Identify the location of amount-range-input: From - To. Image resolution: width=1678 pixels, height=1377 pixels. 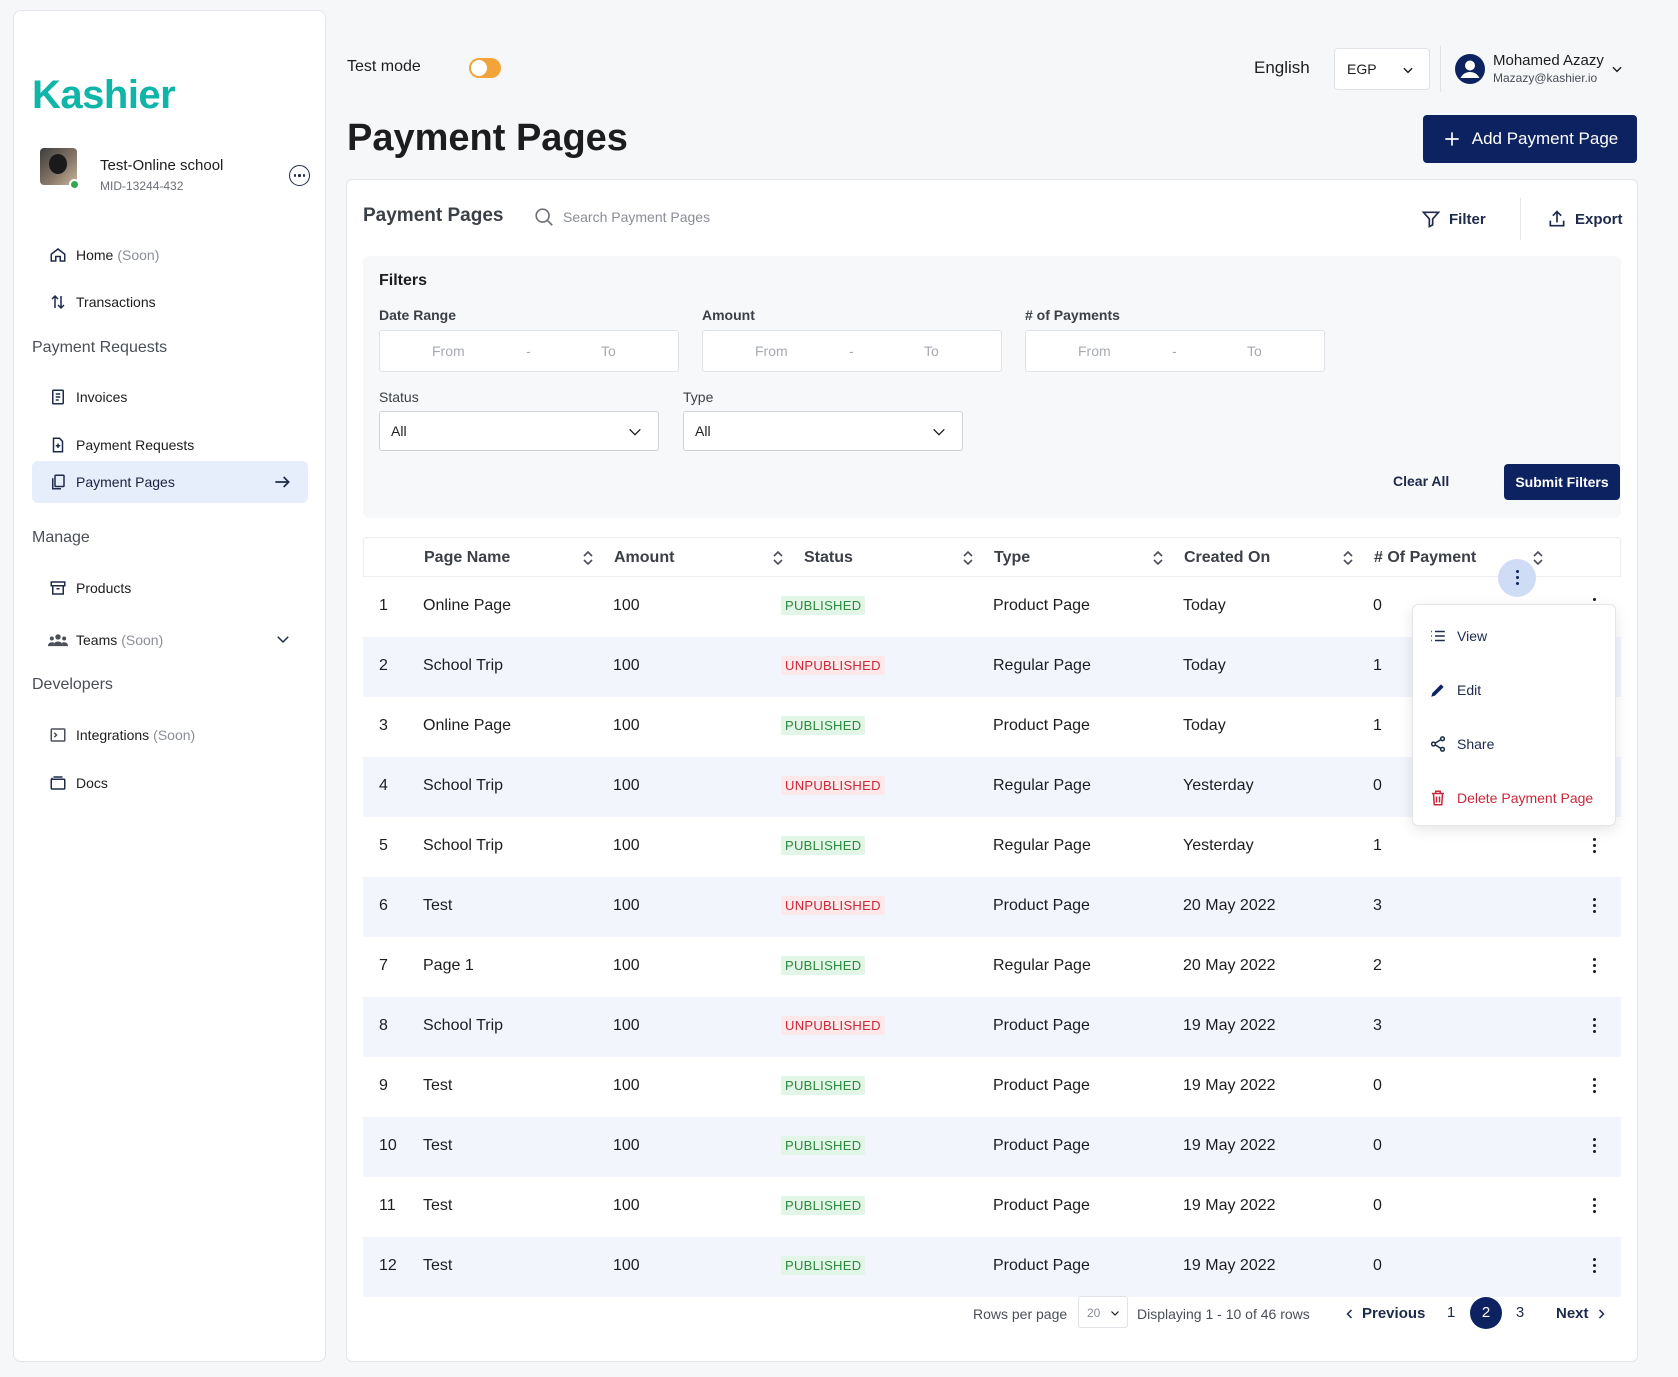
(852, 351).